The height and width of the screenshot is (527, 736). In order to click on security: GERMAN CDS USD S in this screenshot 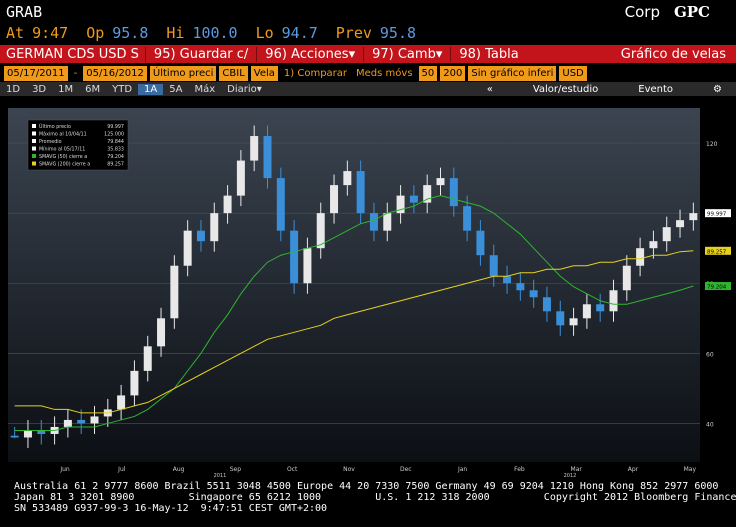, I will do `click(72, 54)`.